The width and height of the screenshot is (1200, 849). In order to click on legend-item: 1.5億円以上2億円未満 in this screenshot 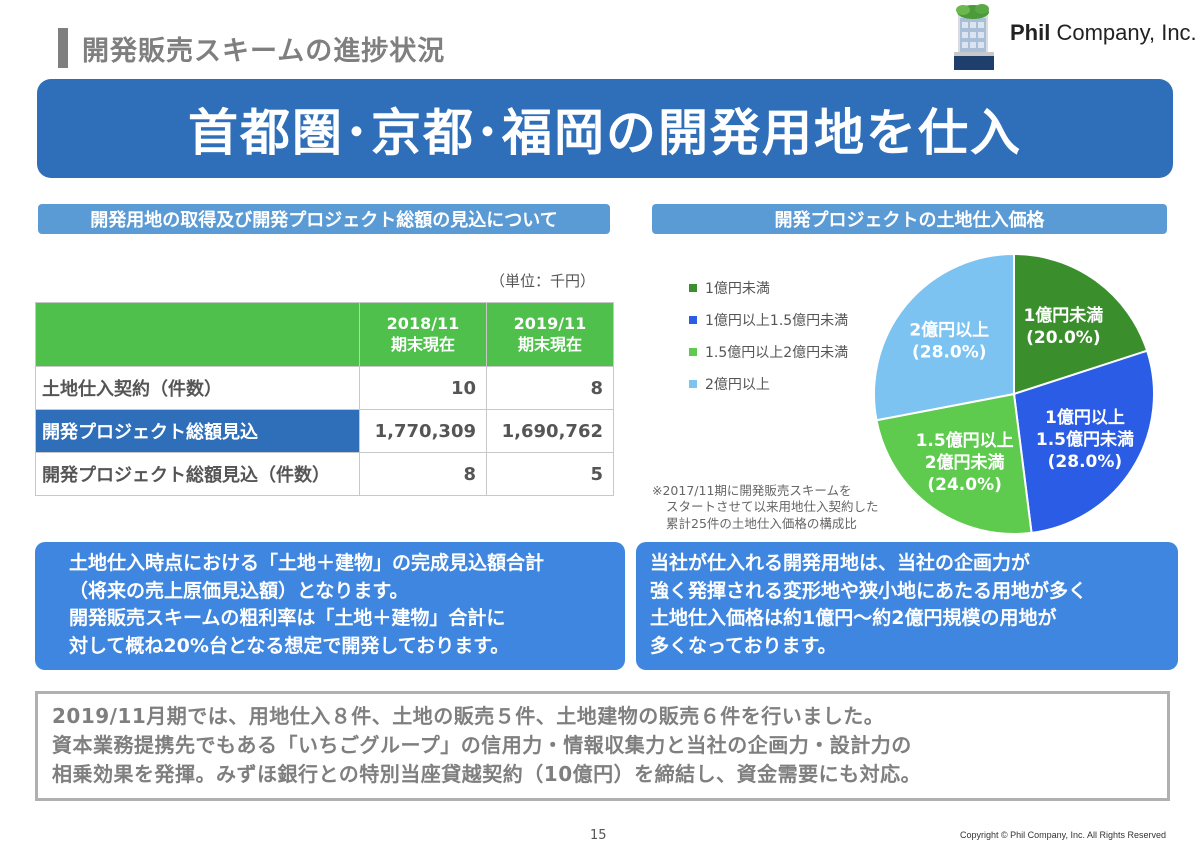, I will do `click(768, 352)`.